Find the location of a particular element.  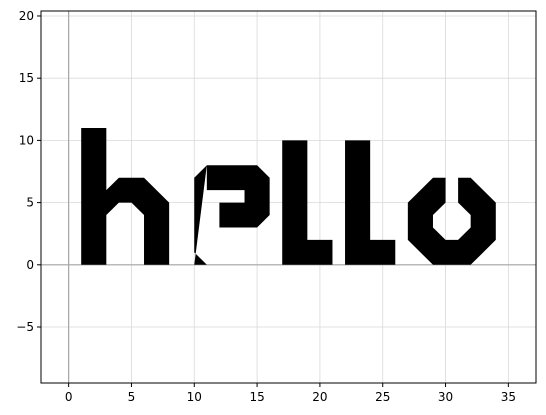

x-tick-label: 5 is located at coordinates (132, 397).